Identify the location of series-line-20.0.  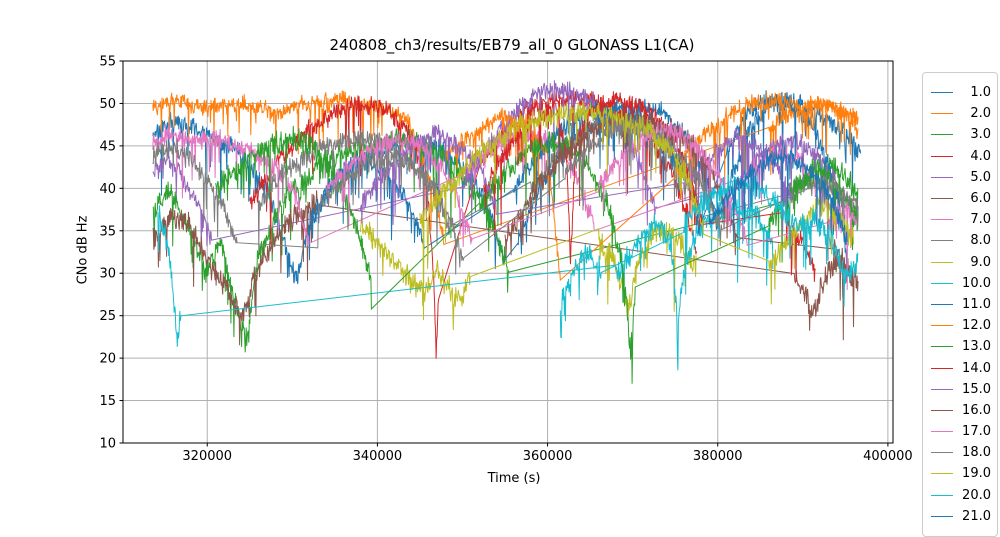
(709, 256).